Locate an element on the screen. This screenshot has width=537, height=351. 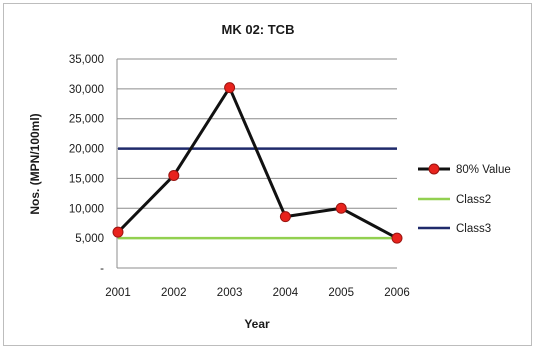
legend: 80% Value Class2 Class3 is located at coordinates (464, 199).